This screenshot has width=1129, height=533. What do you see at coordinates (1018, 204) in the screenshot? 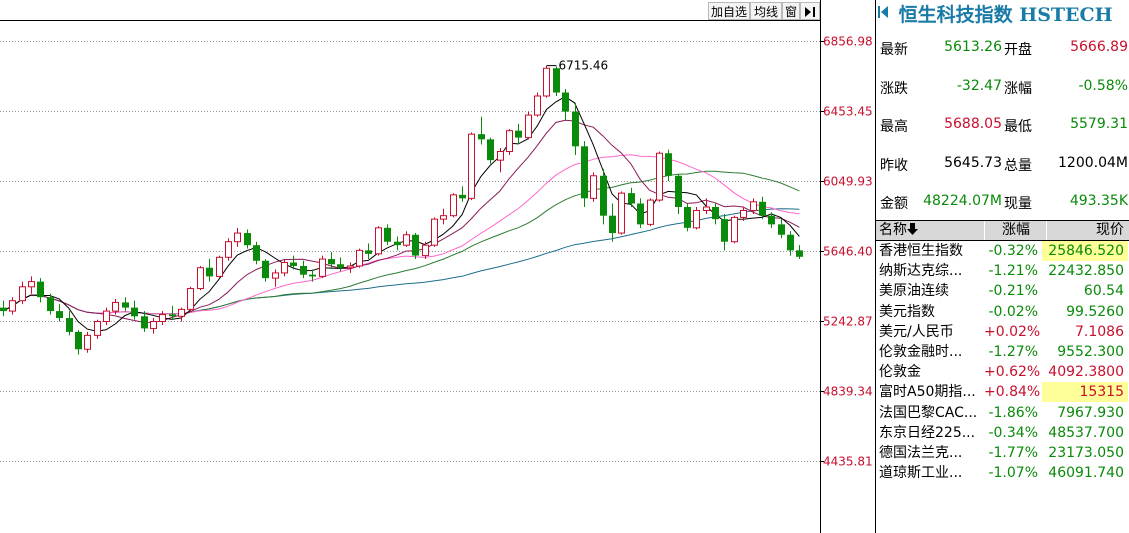
I see `quote-label: 现量` at bounding box center [1018, 204].